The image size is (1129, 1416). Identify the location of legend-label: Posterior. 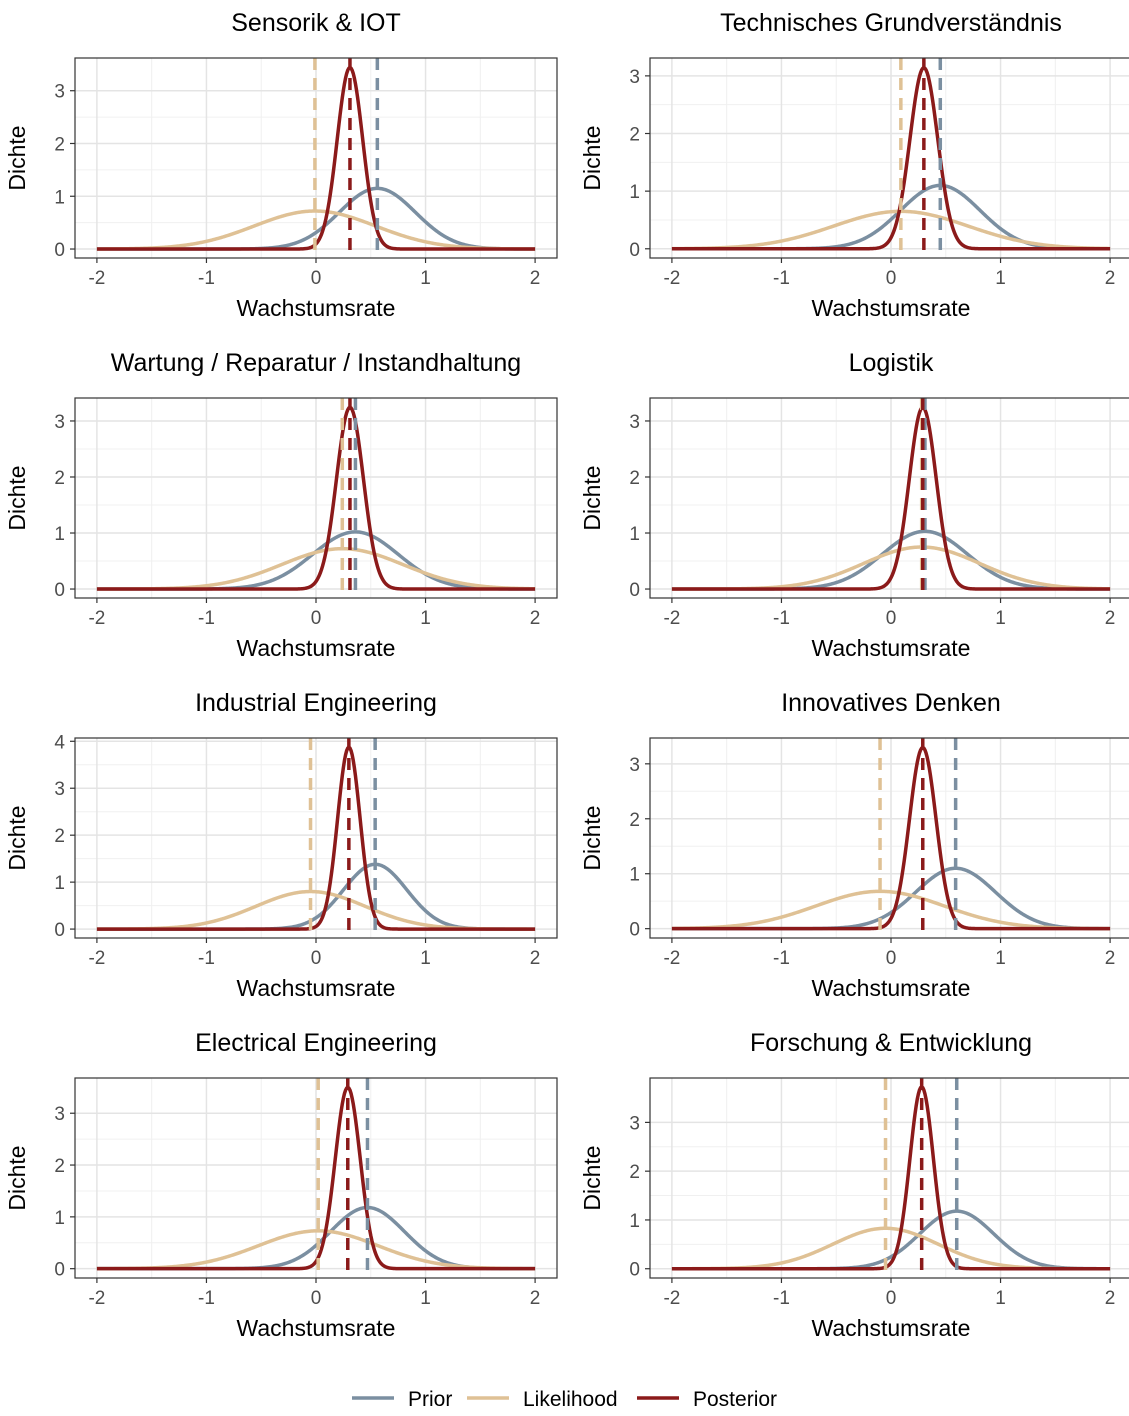
(735, 1399).